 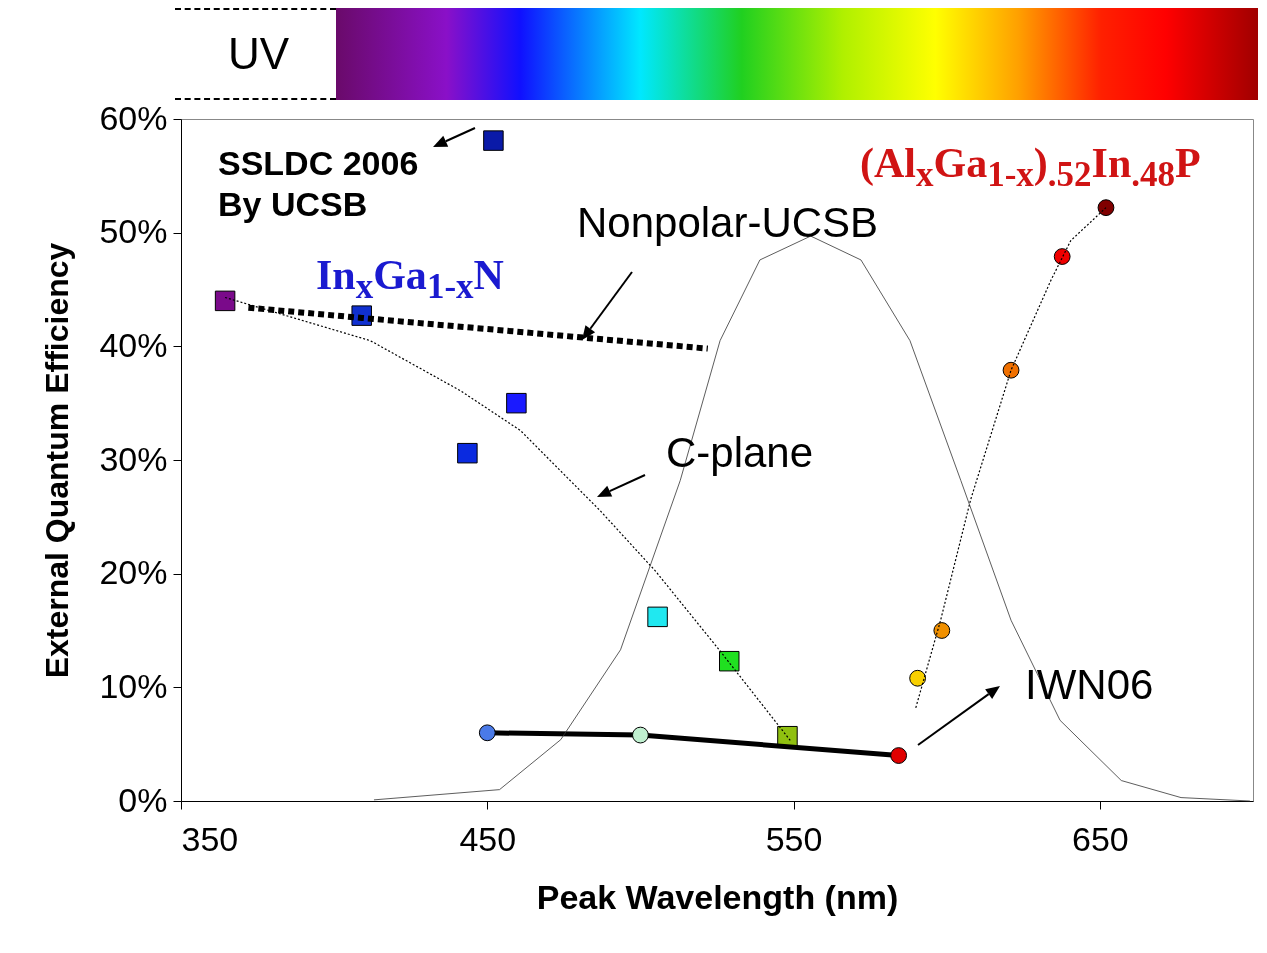 I want to click on y-tick-label: 0%, so click(x=143, y=799).